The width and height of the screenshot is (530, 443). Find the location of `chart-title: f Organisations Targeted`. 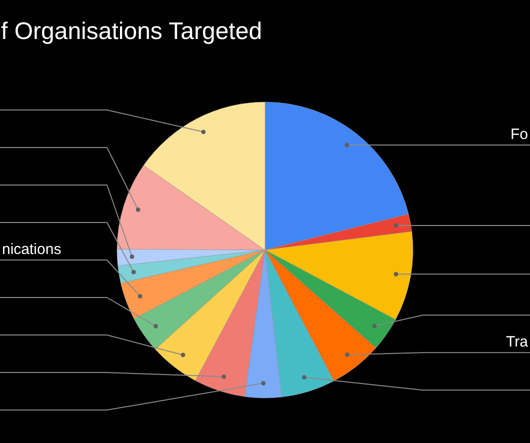

chart-title: f Organisations Targeted is located at coordinates (131, 31).